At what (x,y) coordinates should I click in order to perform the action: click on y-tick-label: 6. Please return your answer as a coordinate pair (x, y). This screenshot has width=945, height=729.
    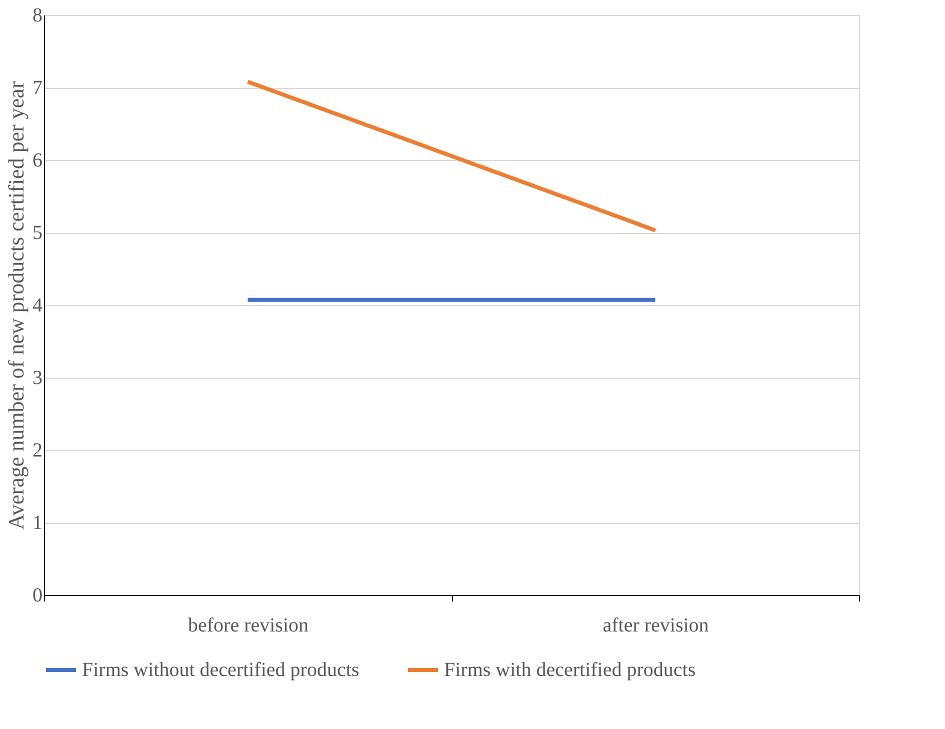
    Looking at the image, I should click on (37, 161).